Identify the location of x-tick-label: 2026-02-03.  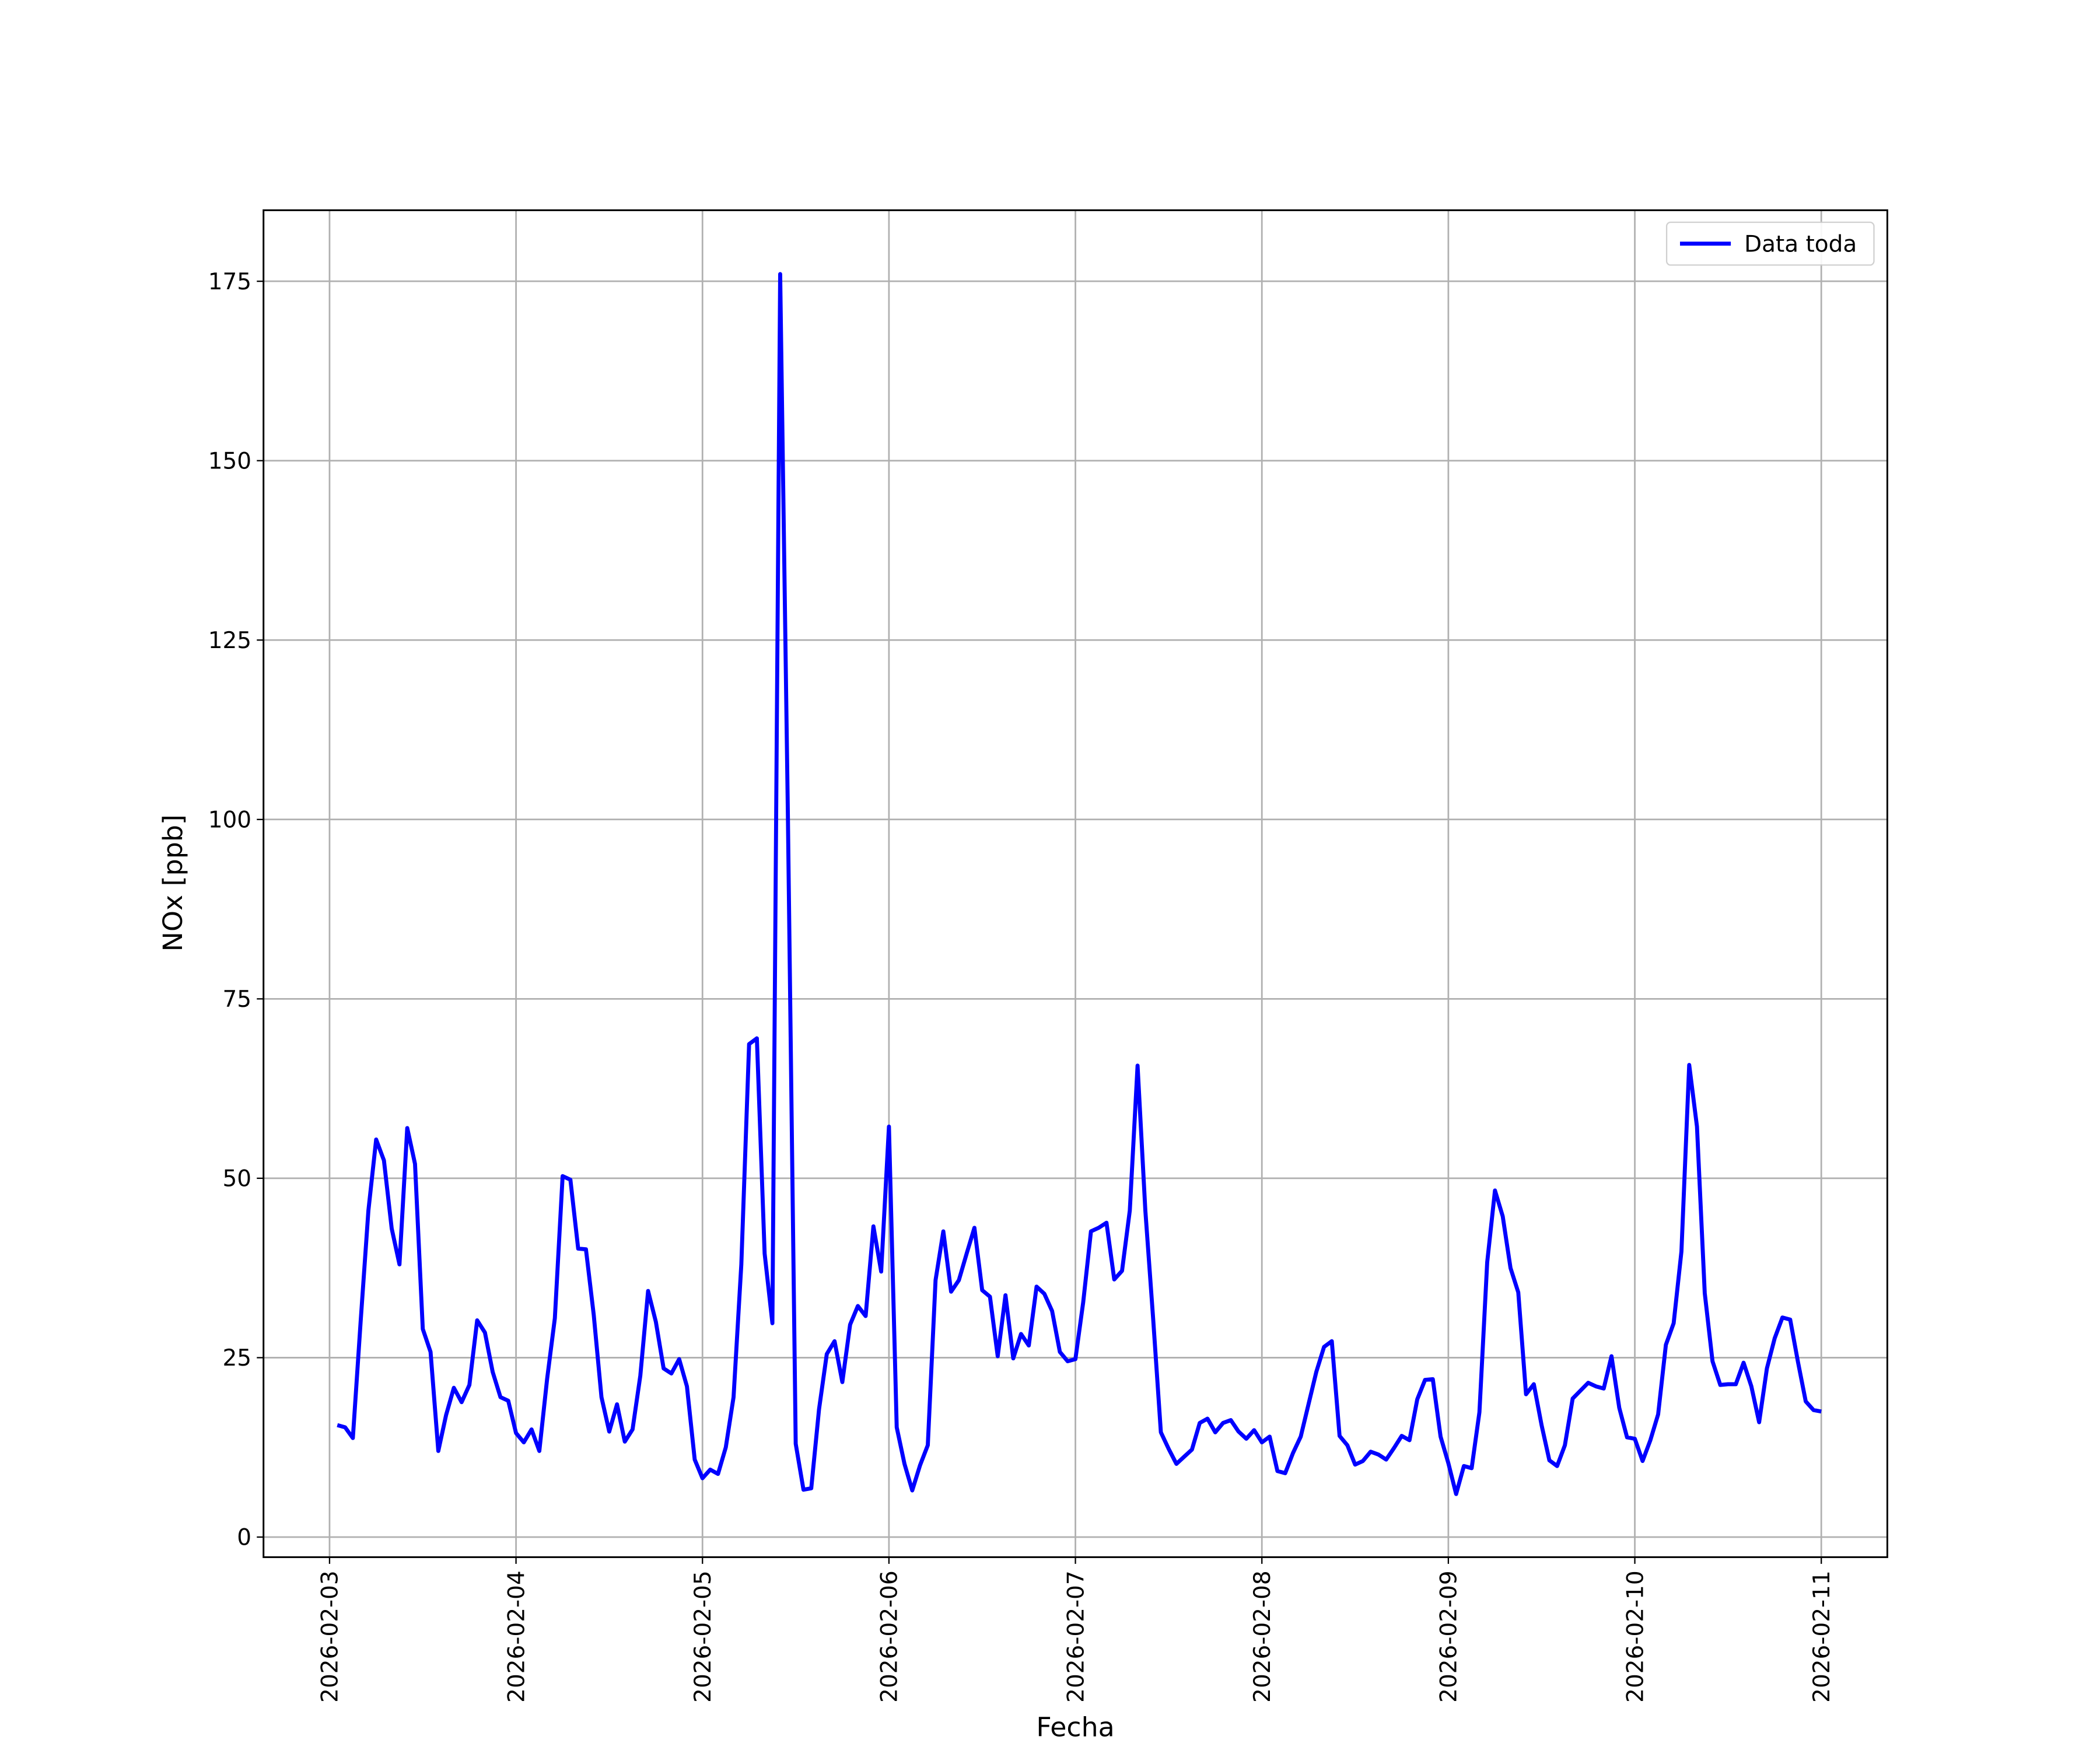
(330, 1636).